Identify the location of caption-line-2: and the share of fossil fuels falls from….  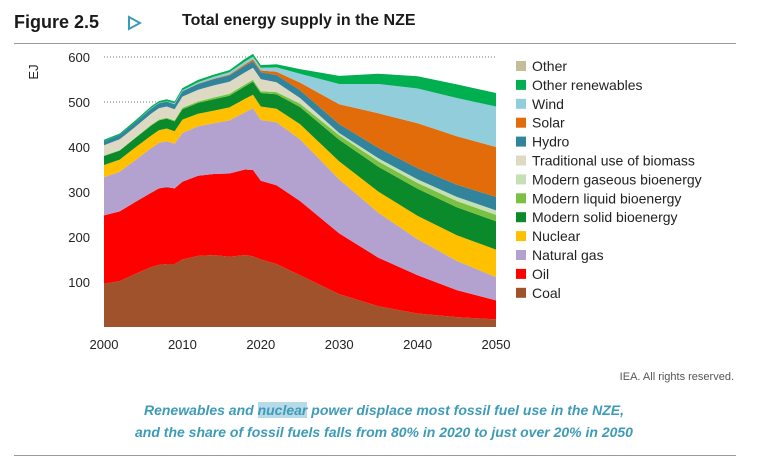
(384, 432).